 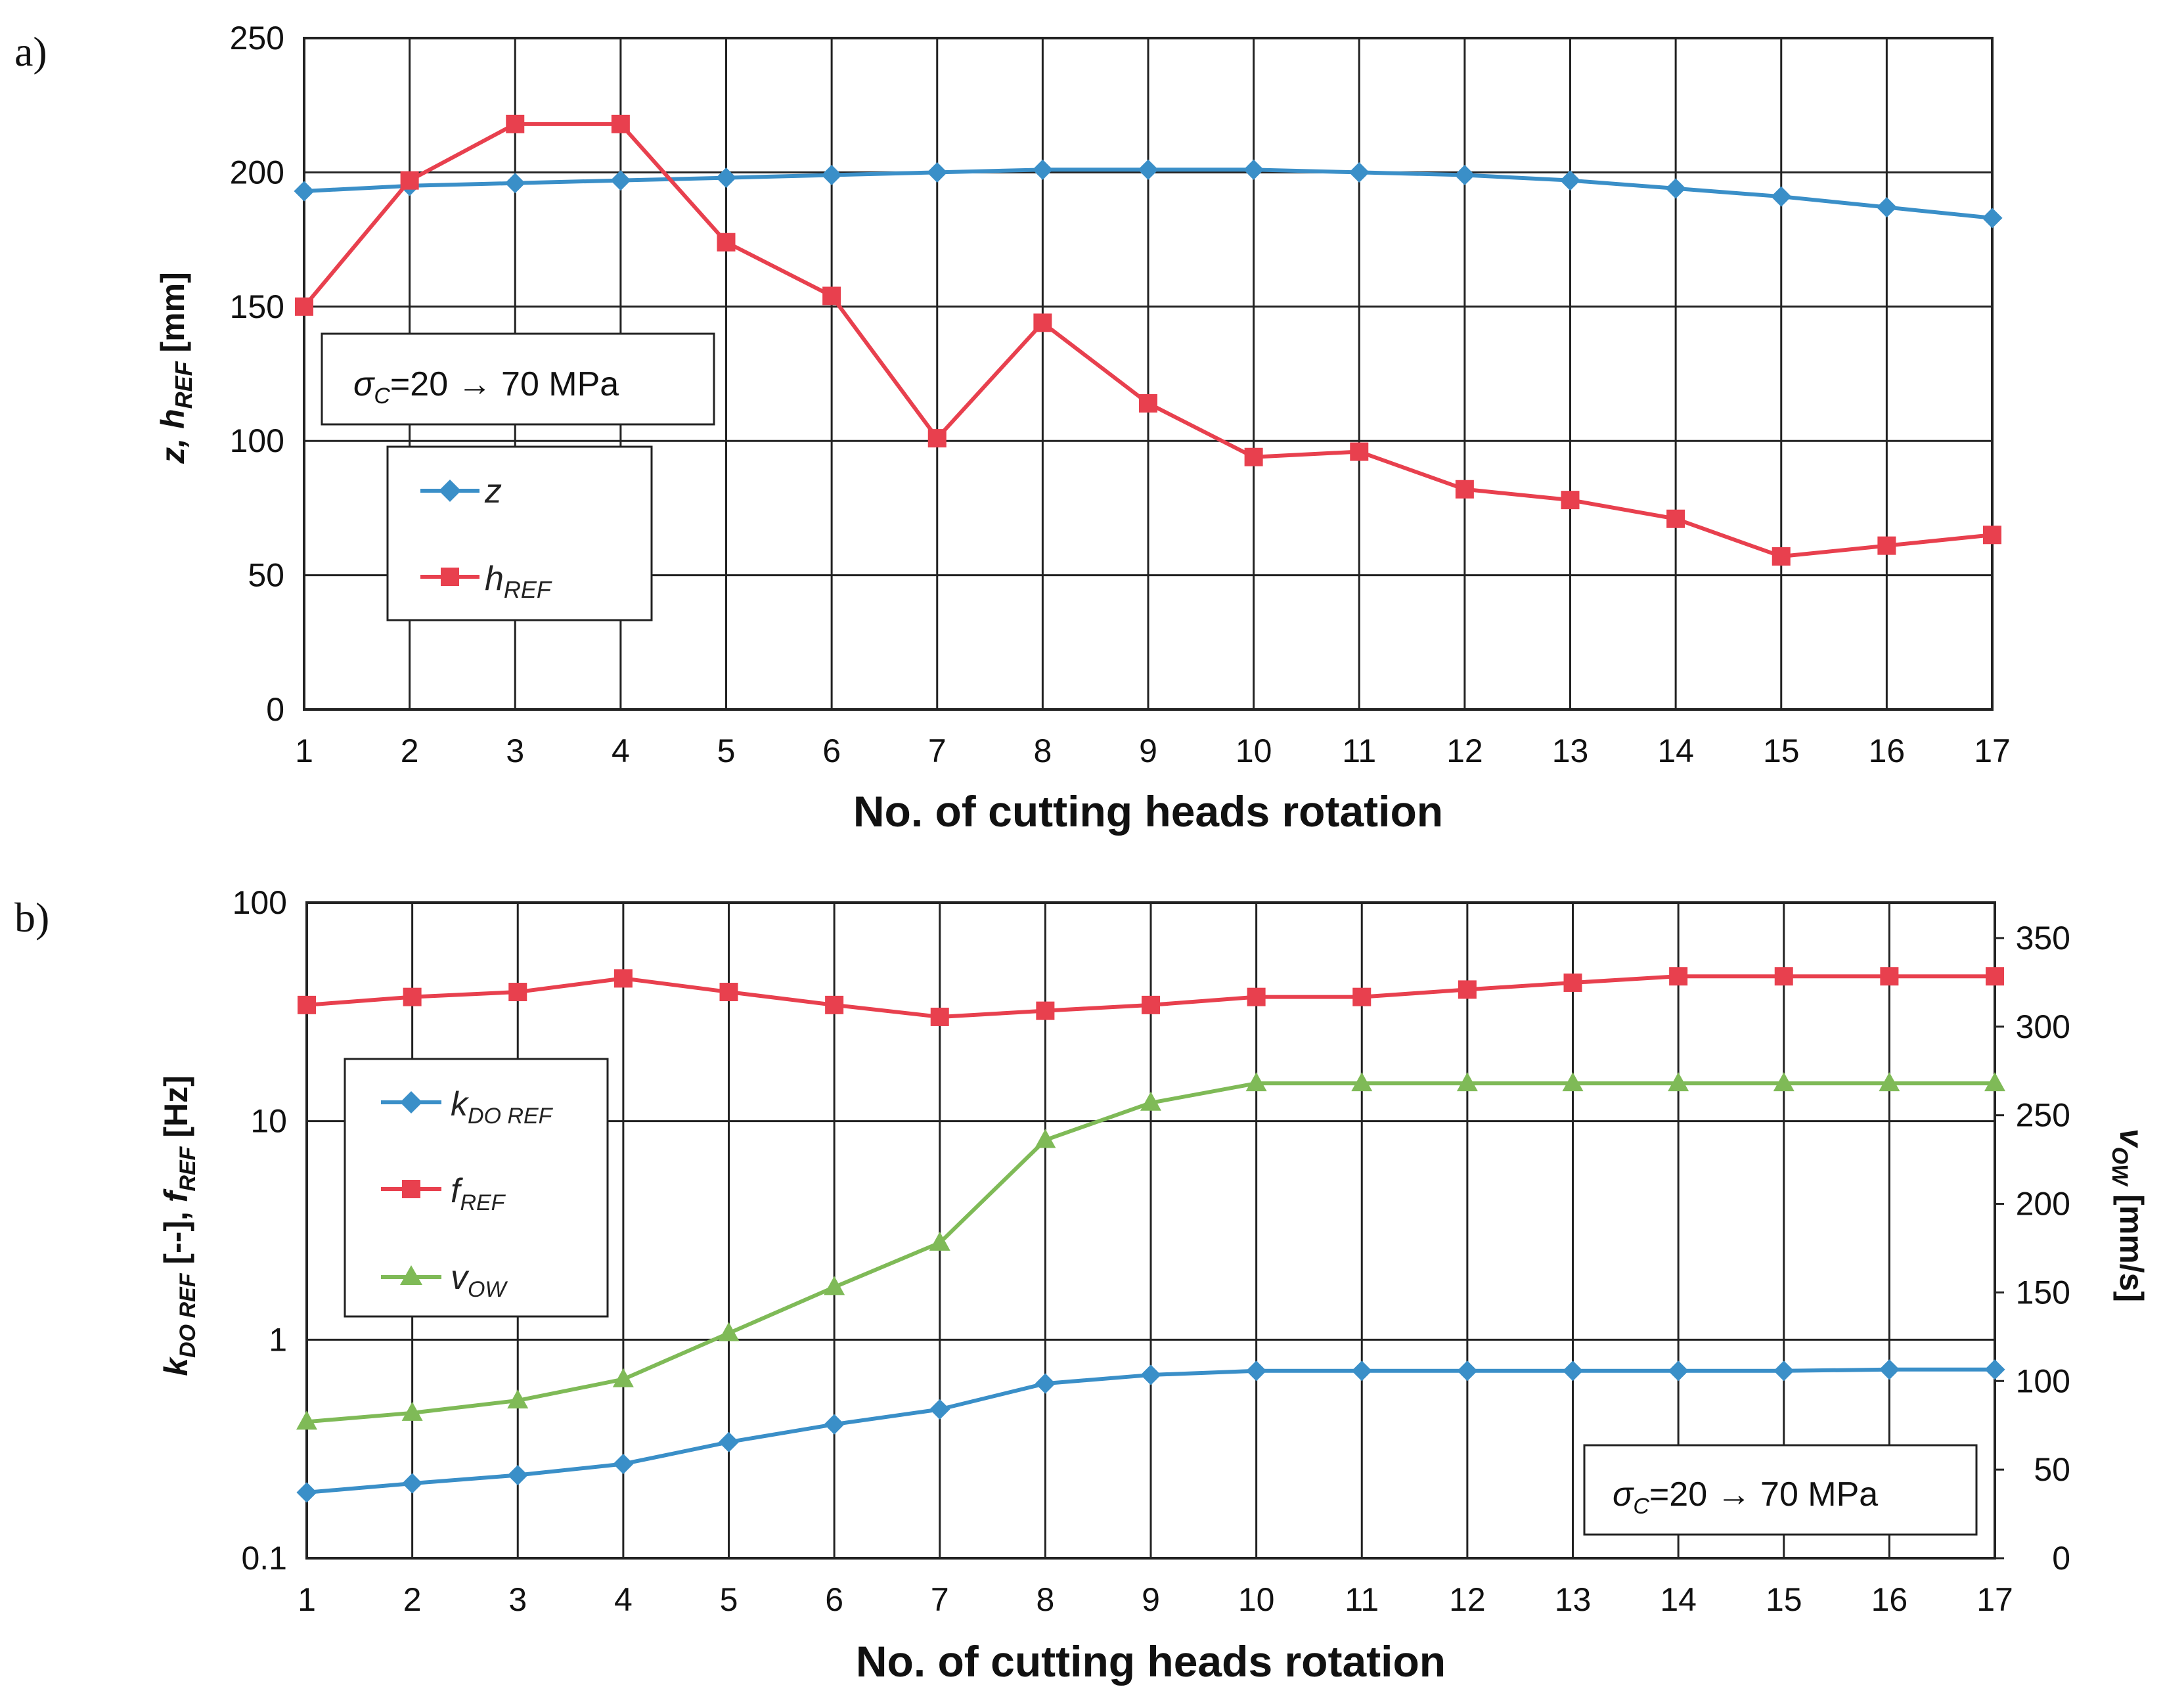 What do you see at coordinates (260, 902) in the screenshot?
I see `chart-b-y-tick-label-left: 100` at bounding box center [260, 902].